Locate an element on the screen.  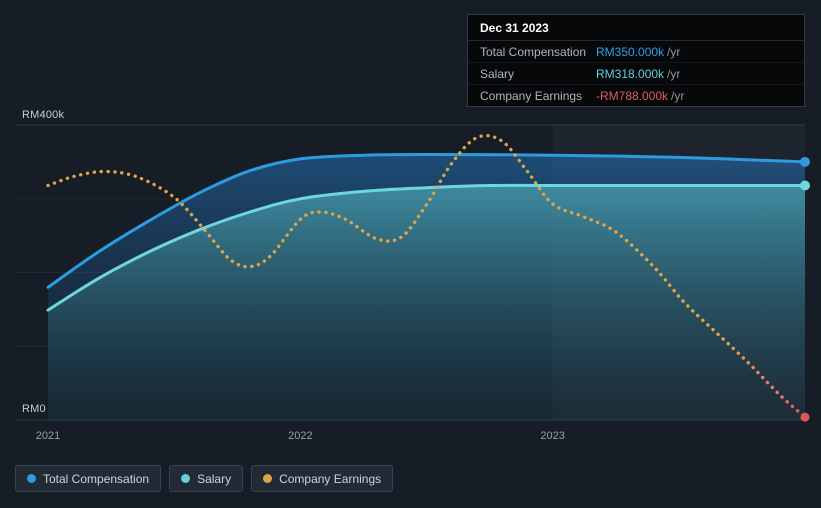
legend-label: Salary is located at coordinates (214, 478).